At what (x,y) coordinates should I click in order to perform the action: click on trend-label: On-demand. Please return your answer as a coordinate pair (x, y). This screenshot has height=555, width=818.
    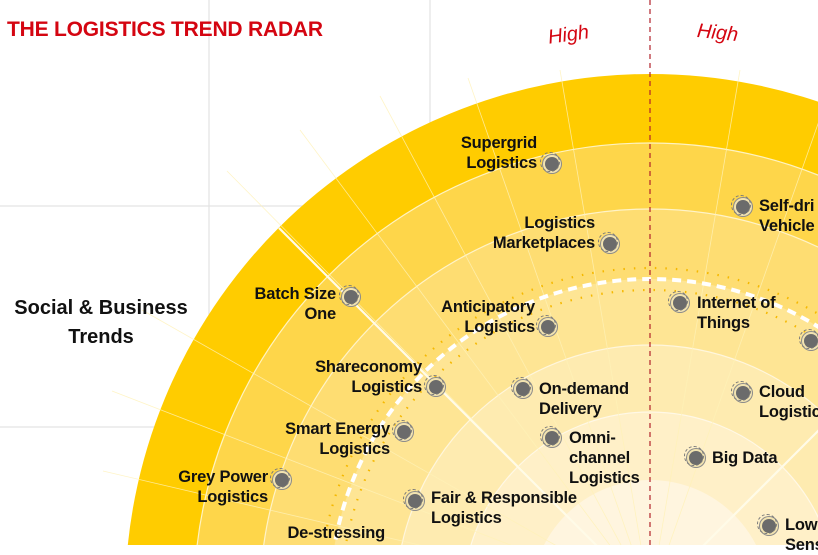
    Looking at the image, I should click on (584, 389).